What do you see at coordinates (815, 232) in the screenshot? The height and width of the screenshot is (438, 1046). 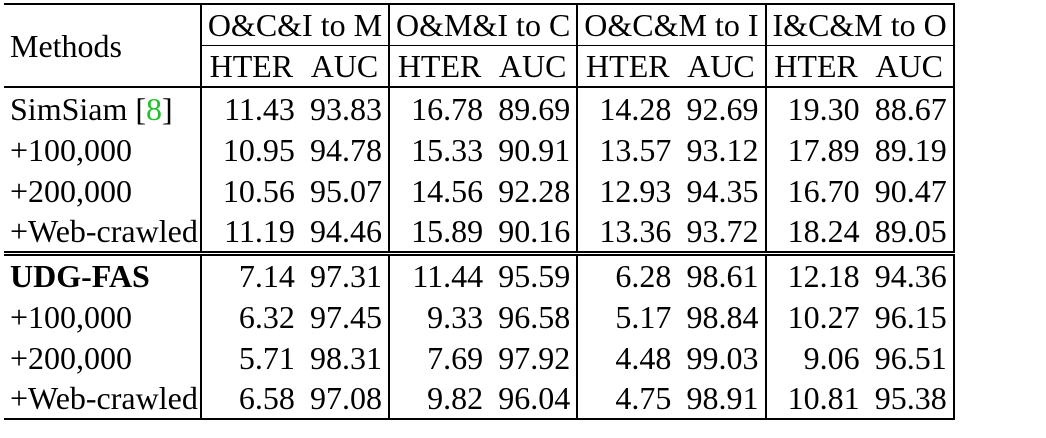 I see `value-cell: 18.24` at bounding box center [815, 232].